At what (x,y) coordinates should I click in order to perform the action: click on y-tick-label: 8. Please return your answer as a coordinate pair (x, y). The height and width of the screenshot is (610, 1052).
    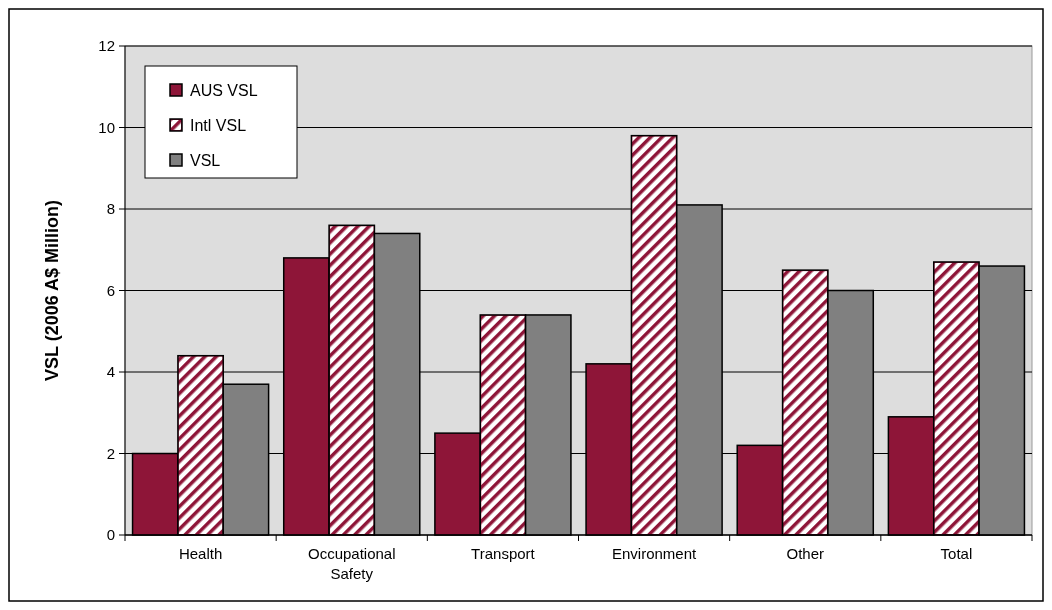
    Looking at the image, I should click on (110, 209).